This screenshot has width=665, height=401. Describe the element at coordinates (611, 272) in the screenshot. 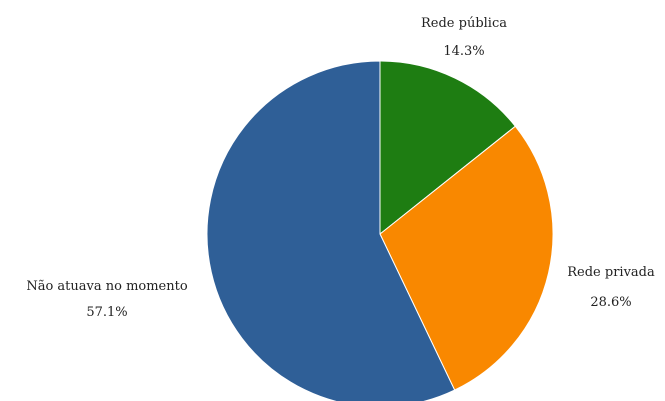

I see `slice-label-rede-privada: Rede privada` at that location.